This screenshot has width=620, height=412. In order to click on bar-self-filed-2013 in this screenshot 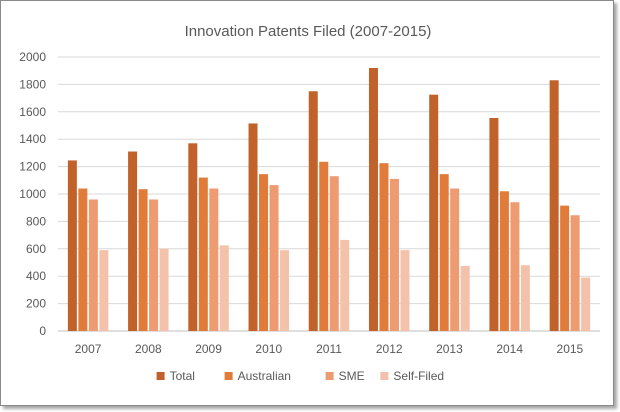, I will do `click(465, 298)`.